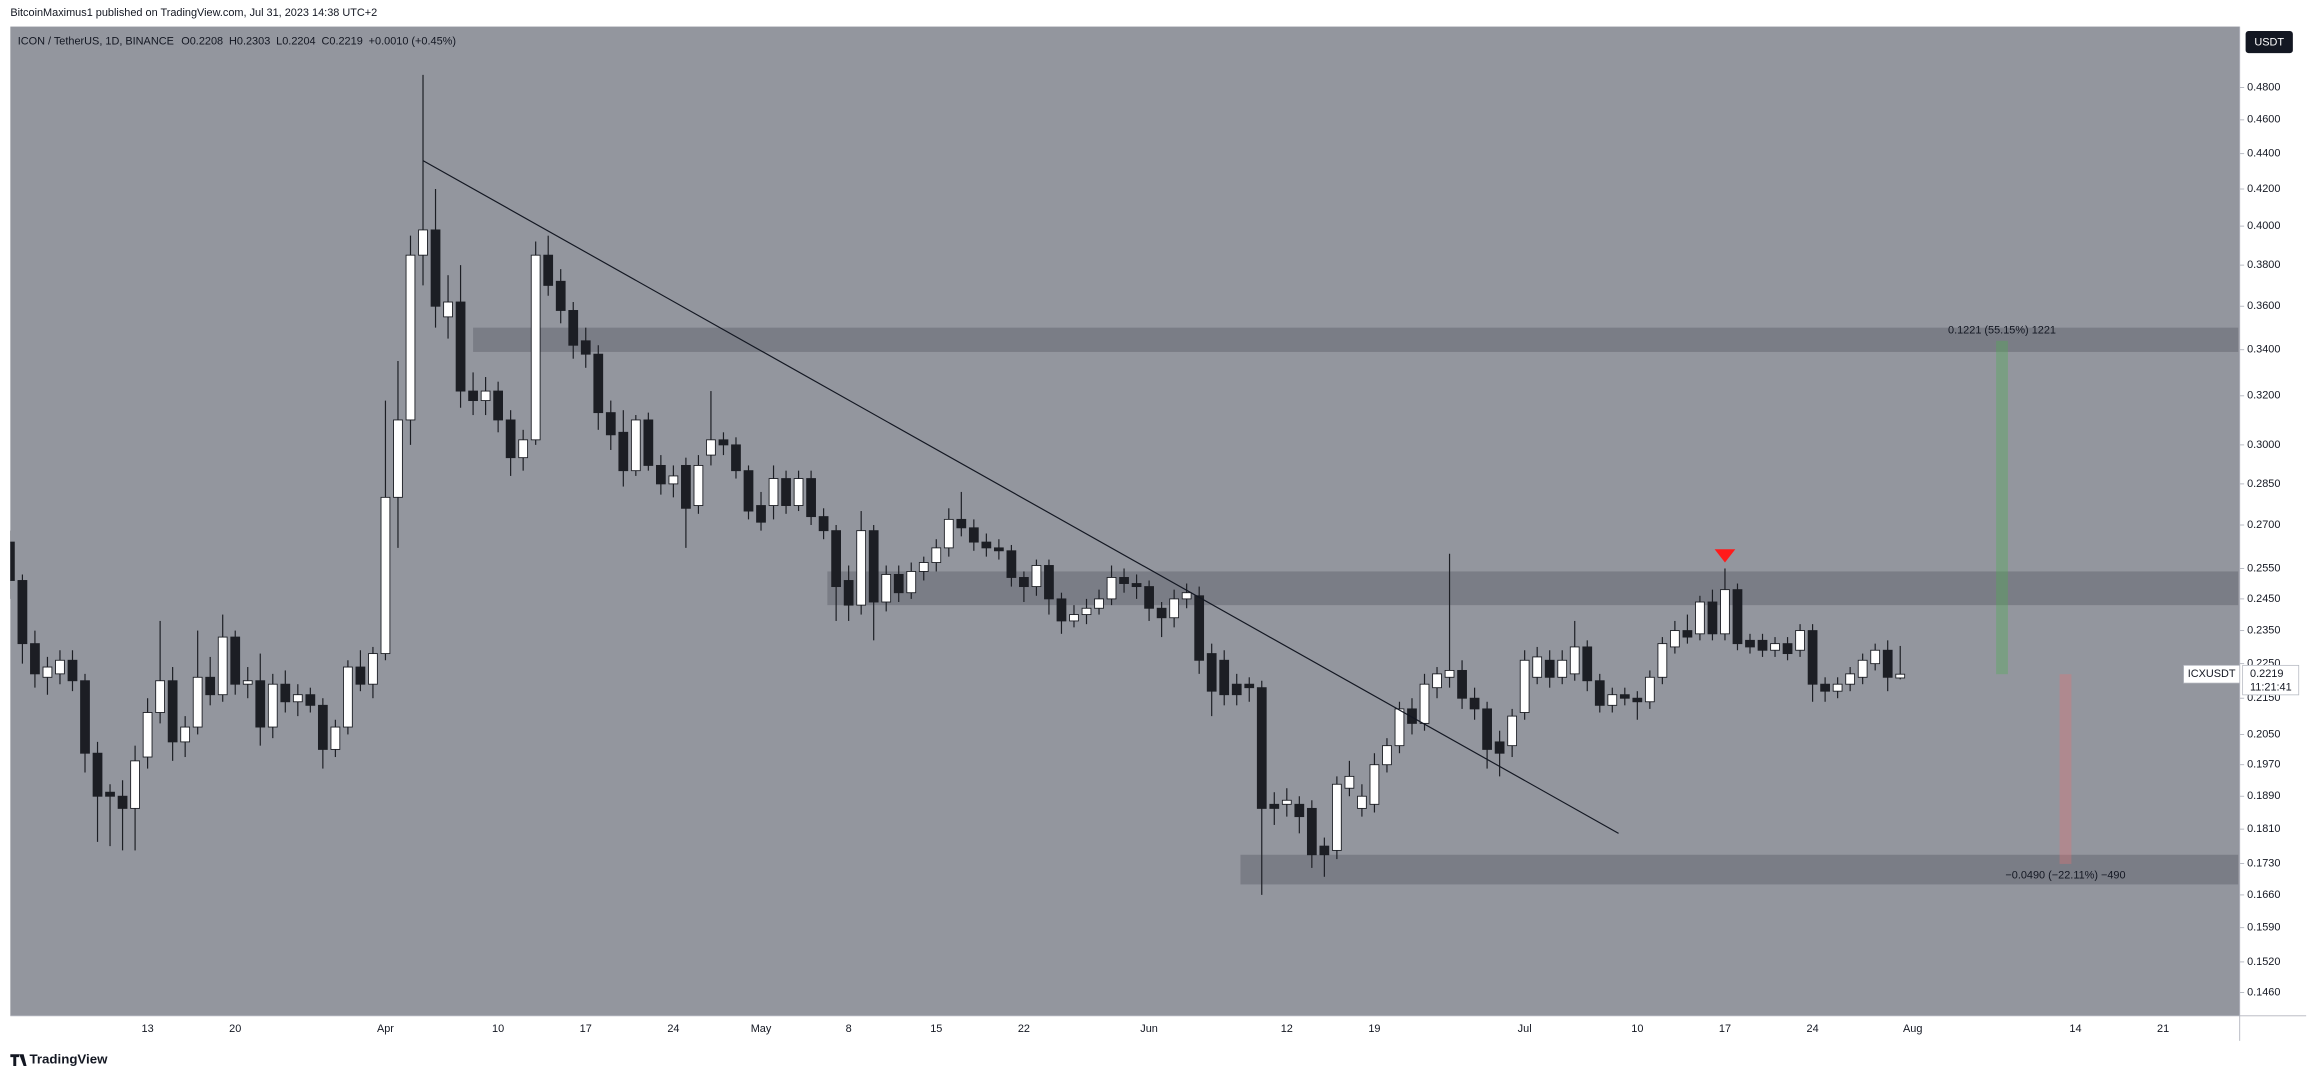 Image resolution: width=2315 pixels, height=1079 pixels. Describe the element at coordinates (253, 41) in the screenshot. I see `high-value: 0.2303` at that location.